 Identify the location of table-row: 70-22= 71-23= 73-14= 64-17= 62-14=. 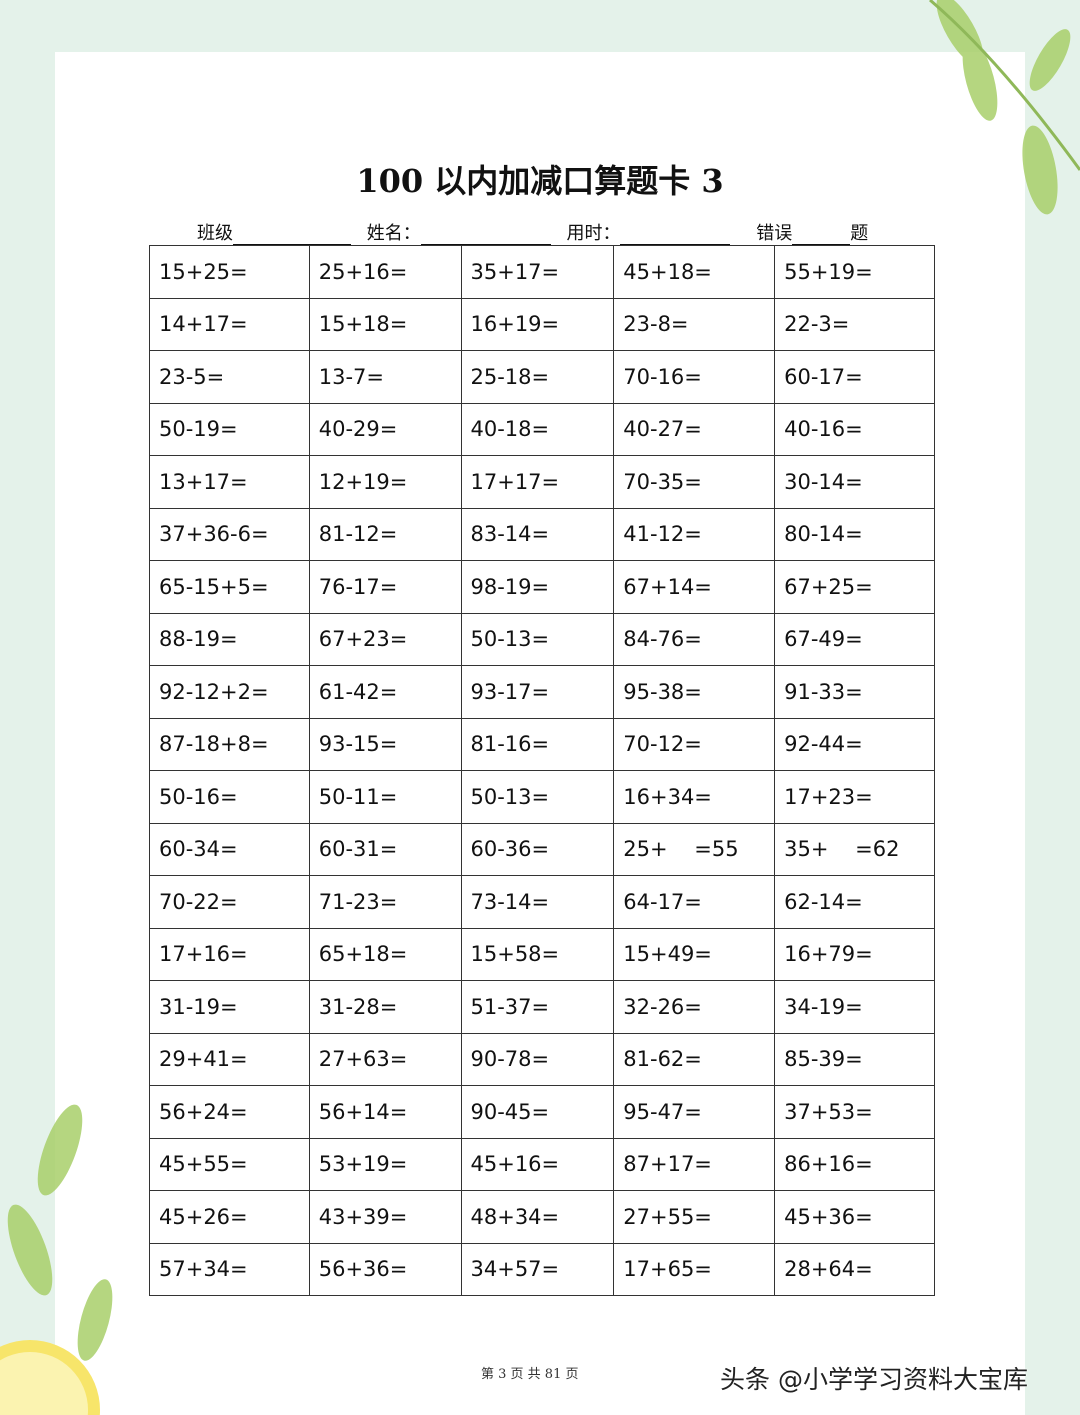
(542, 902).